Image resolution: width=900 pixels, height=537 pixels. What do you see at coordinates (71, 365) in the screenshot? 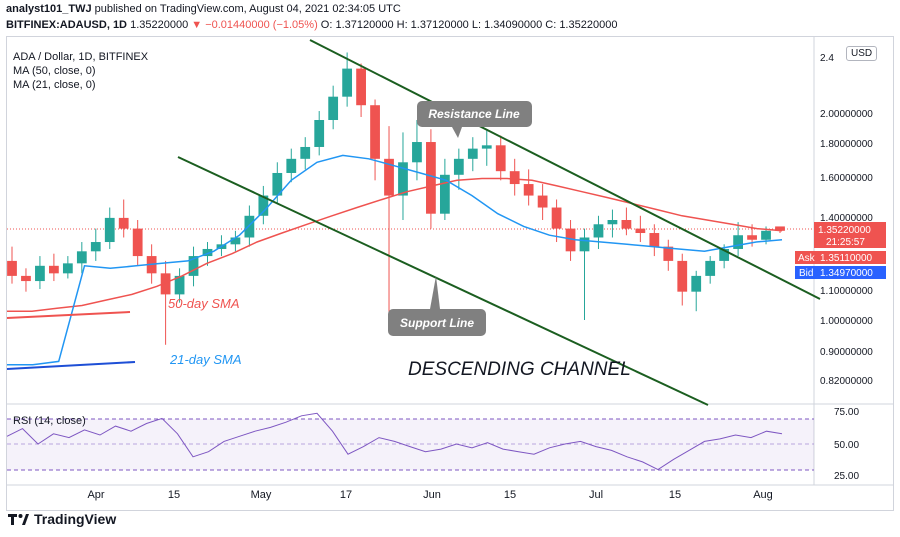
I see `sma21-pointer-line` at bounding box center [71, 365].